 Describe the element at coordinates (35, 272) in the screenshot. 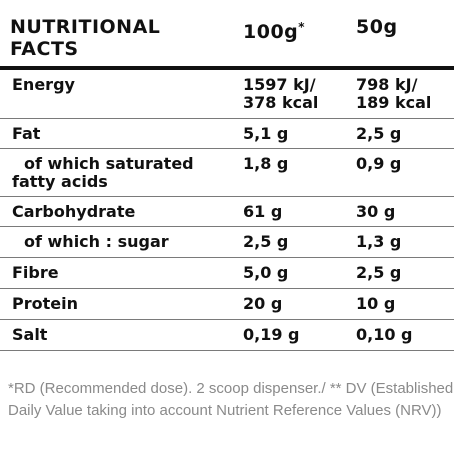

I see `row-label: Fibre` at that location.